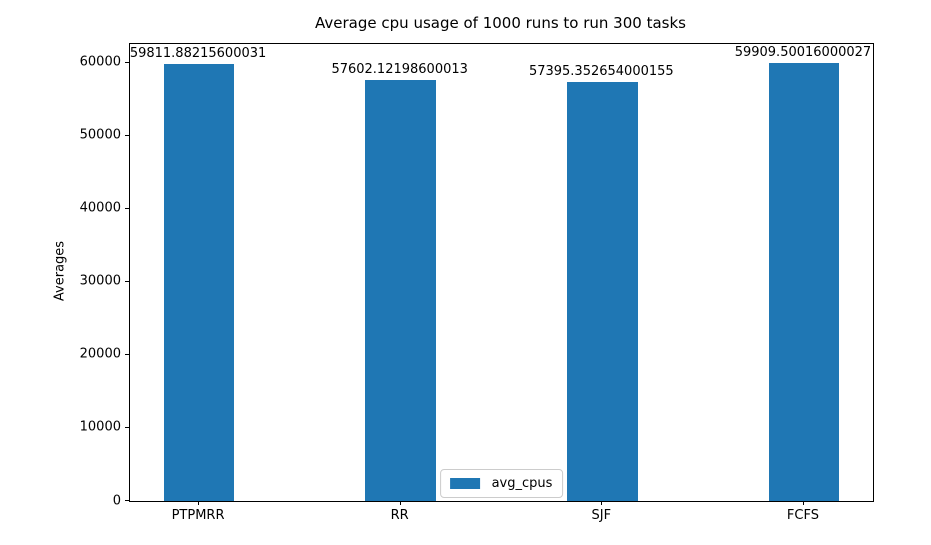 This screenshot has height=545, width=931. What do you see at coordinates (399, 70) in the screenshot?
I see `bar-value-label: 57602.12198600013` at bounding box center [399, 70].